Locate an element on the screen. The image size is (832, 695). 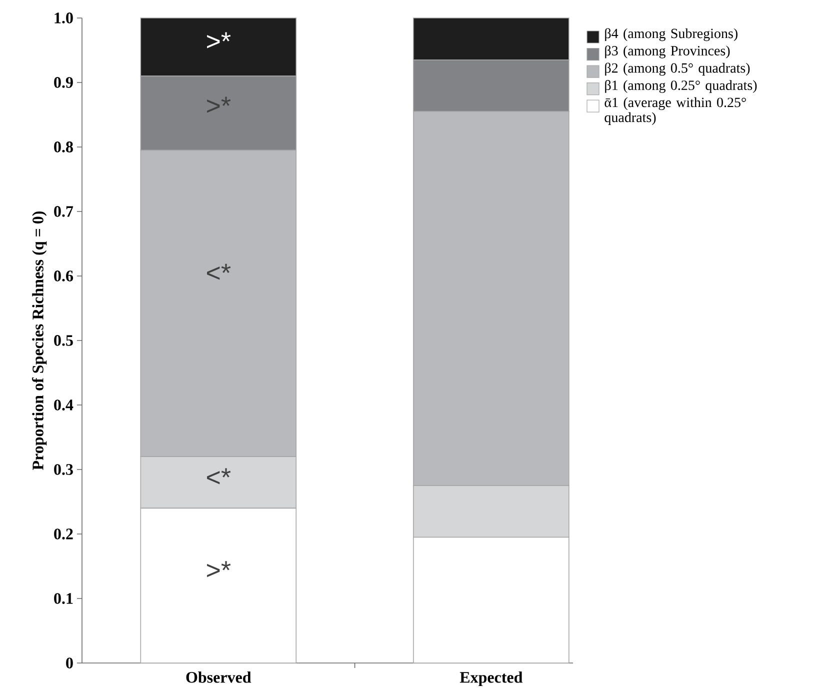
legend-label: β4 (among Subregions) is located at coordinates (671, 35).